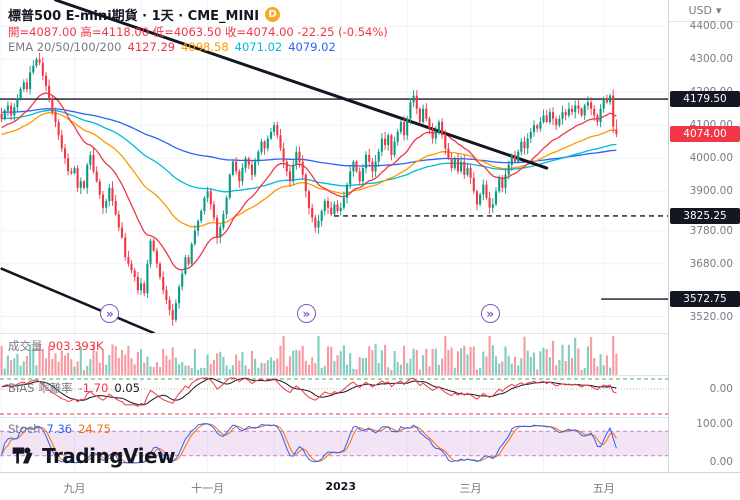  Describe the element at coordinates (205, 47) in the screenshot. I see `ema50-value: 4098.58` at that location.